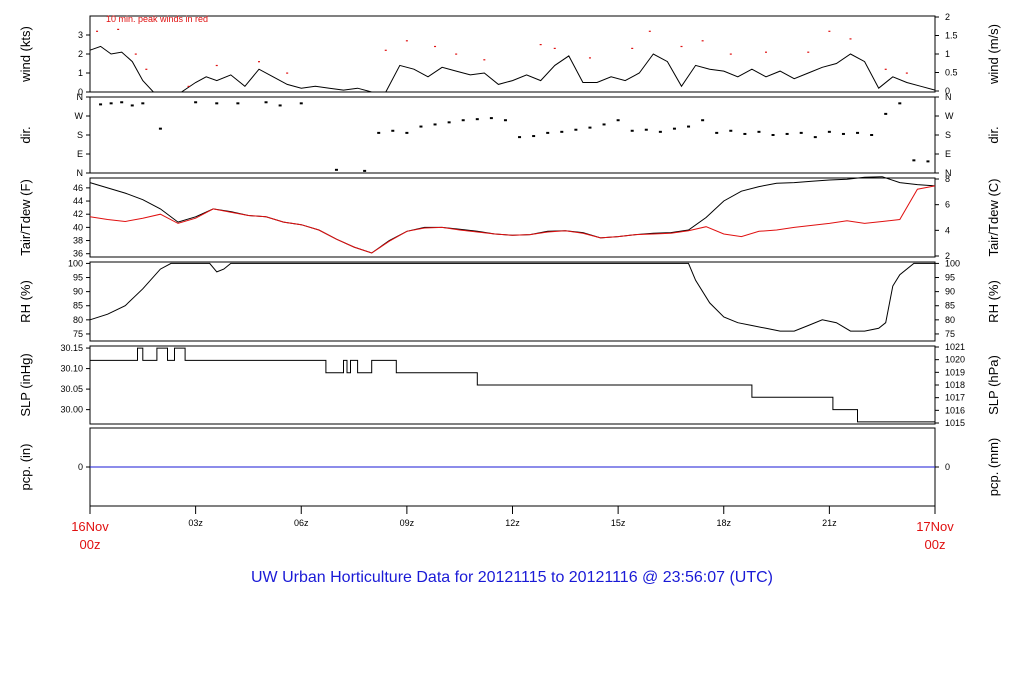  What do you see at coordinates (951, 36) in the screenshot?
I see `ytick-label-right: 1.5` at bounding box center [951, 36].